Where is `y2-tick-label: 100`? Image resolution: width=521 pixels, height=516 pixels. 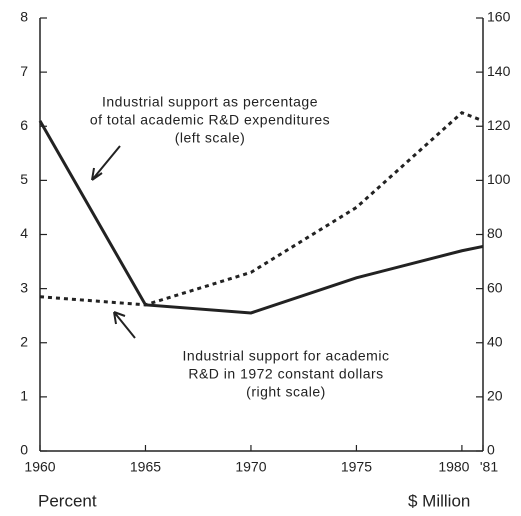
y2-tick-label: 100 is located at coordinates (499, 179).